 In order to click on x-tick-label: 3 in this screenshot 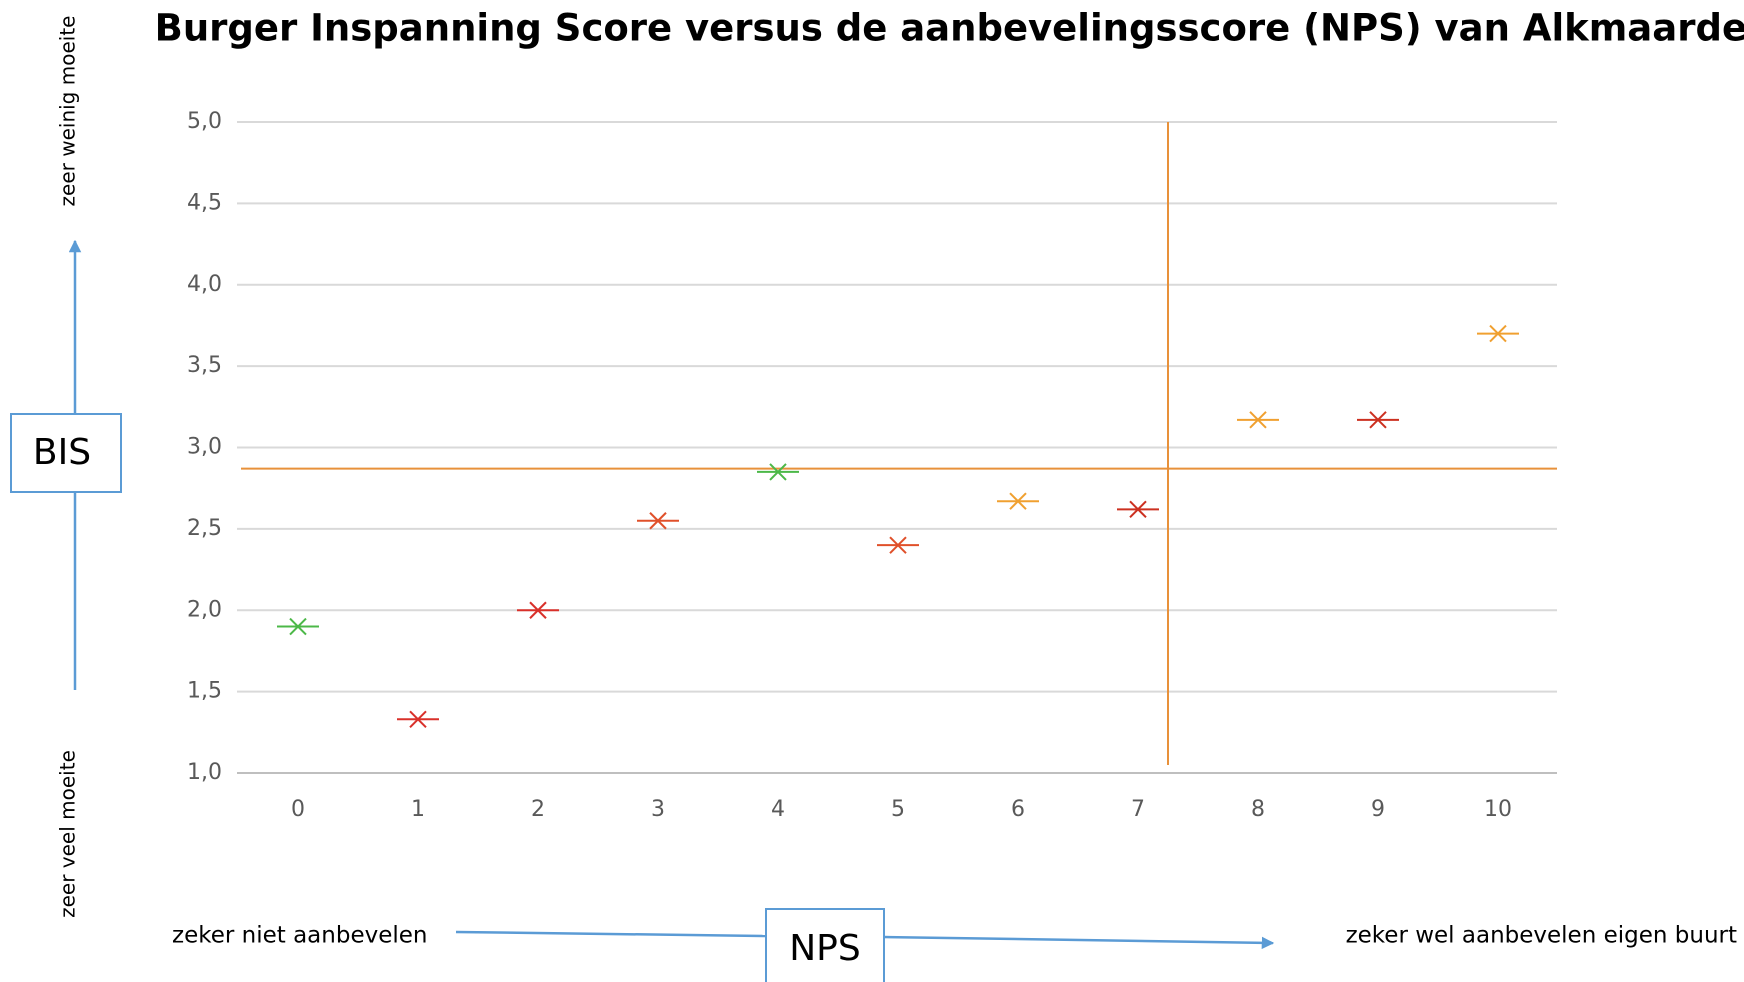, I will do `click(658, 809)`.